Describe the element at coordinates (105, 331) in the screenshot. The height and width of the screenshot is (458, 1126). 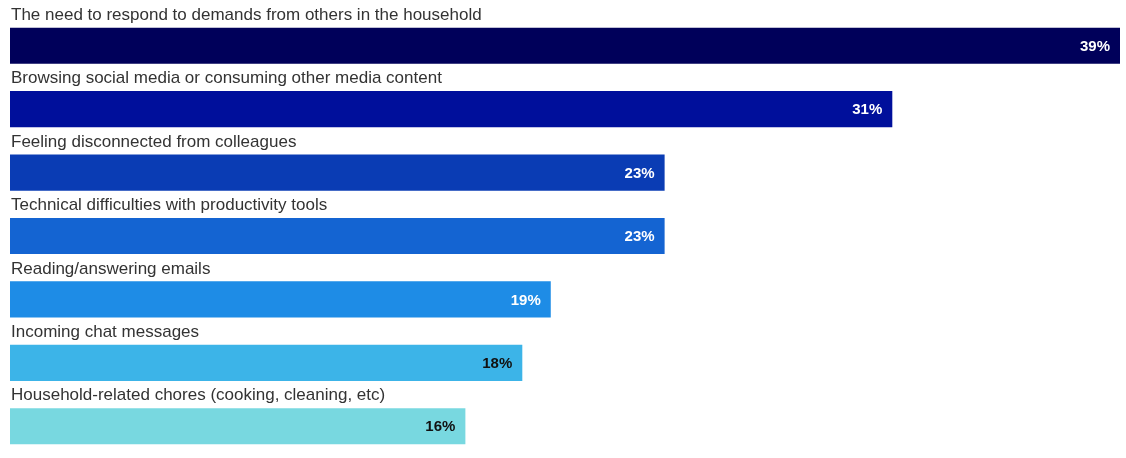
I see `y-tick-label: Incoming chat messages` at that location.